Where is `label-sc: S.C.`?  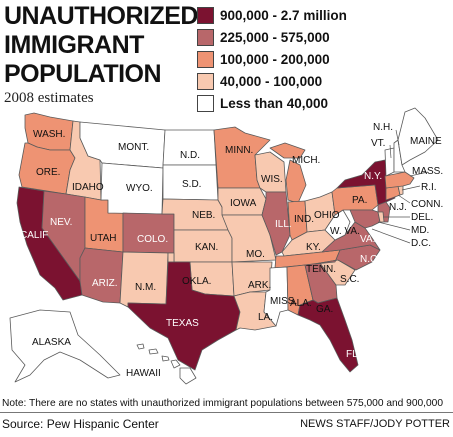
label-sc: S.C. is located at coordinates (349, 279).